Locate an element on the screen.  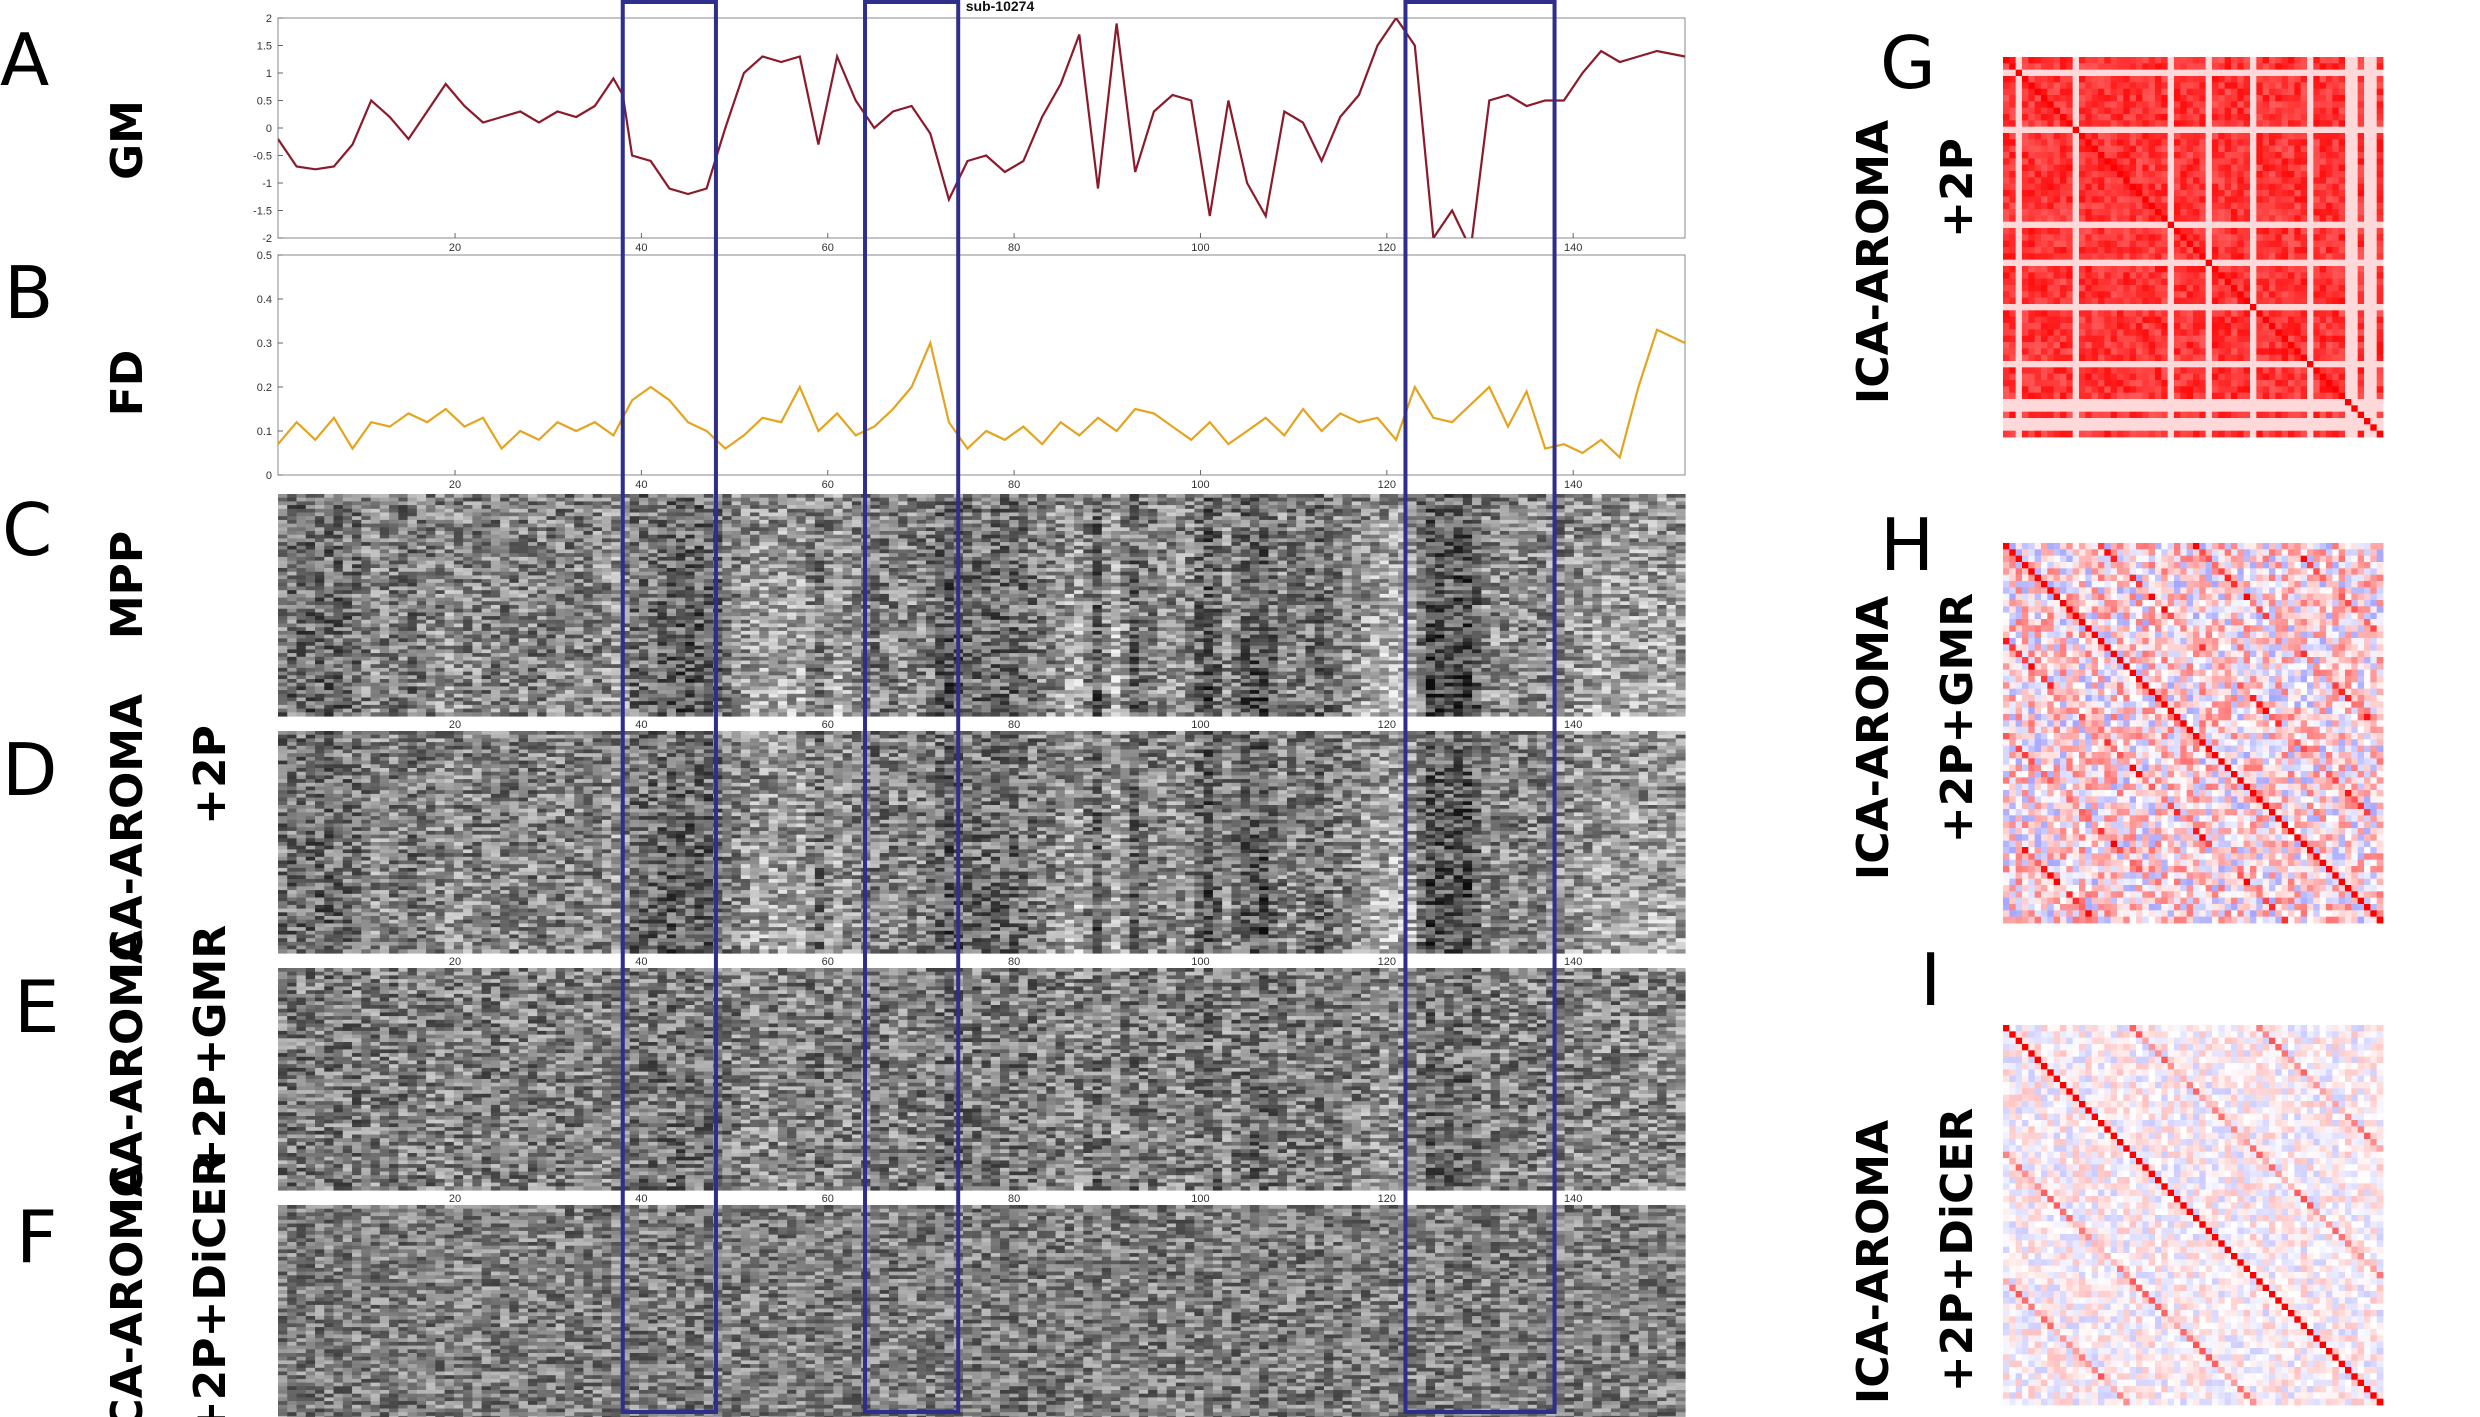
carpet-d-xtick-label-40: 40 is located at coordinates (641, 962).